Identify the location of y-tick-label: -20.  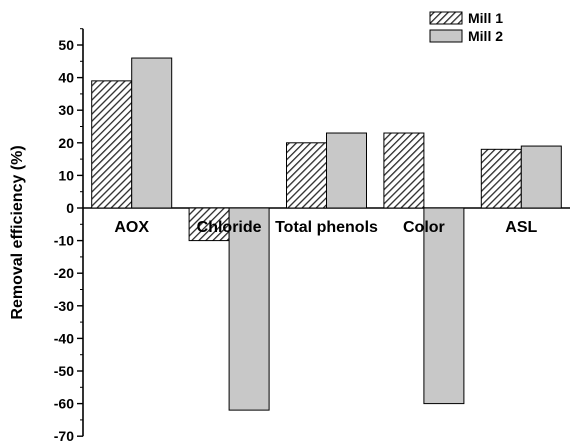
(64, 273).